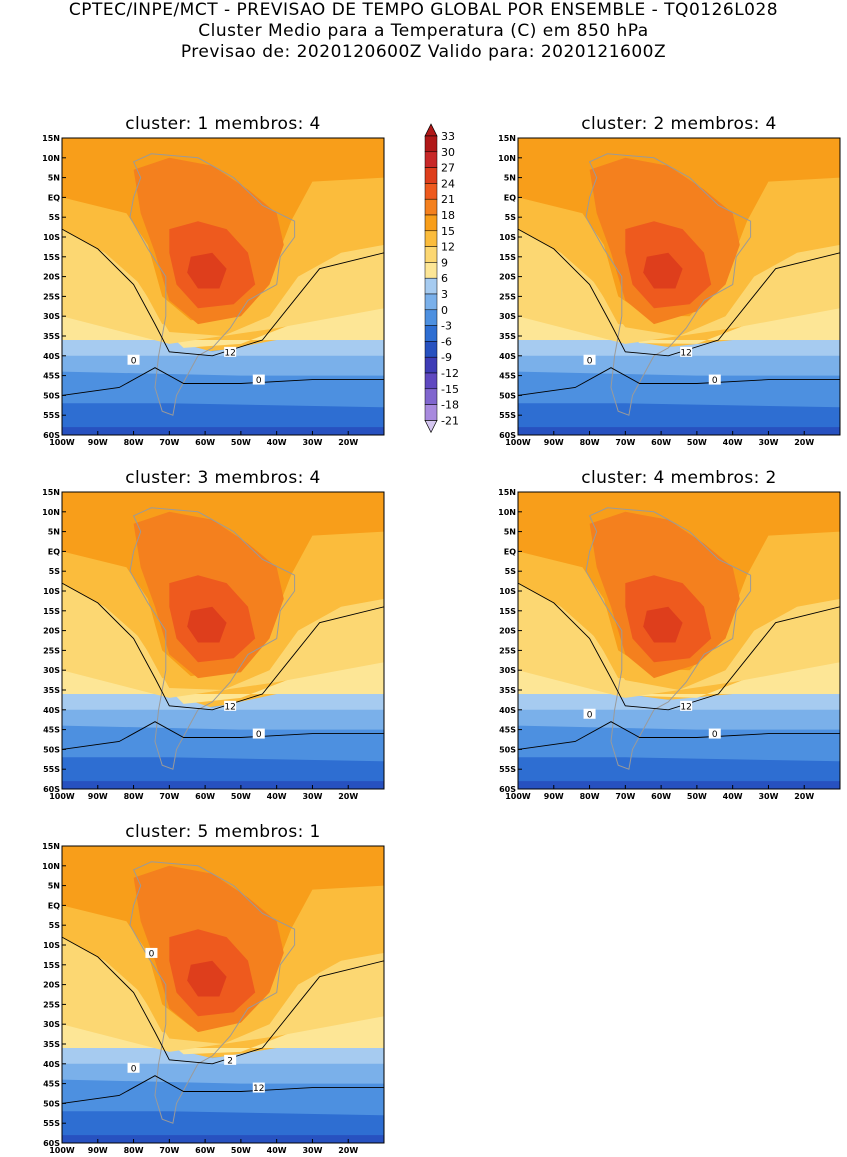 Image resolution: width=847 pixels, height=1157 pixels. What do you see at coordinates (230, 1061) in the screenshot?
I see `contour-label: 2` at bounding box center [230, 1061].